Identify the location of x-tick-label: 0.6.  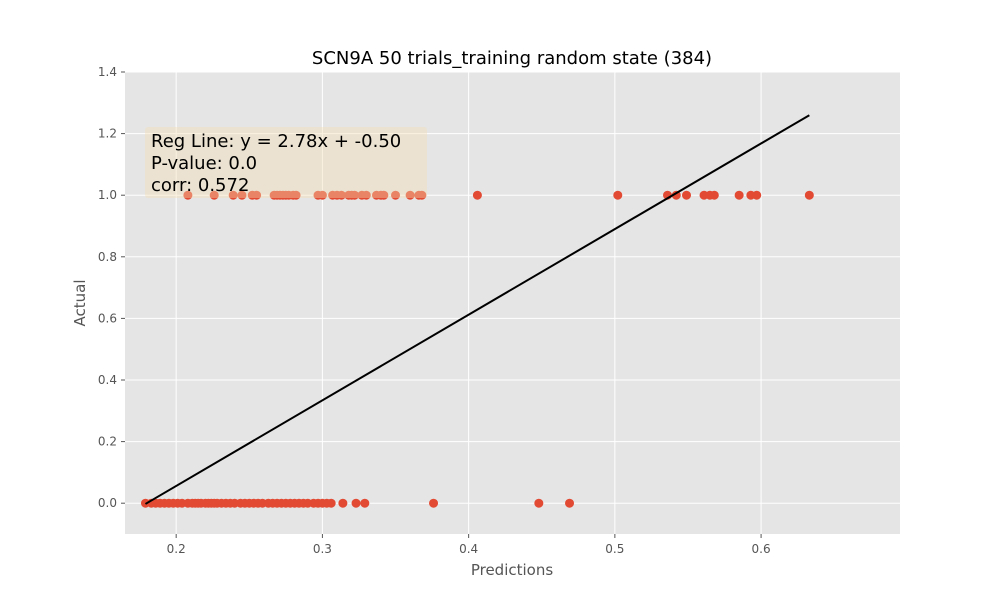
(761, 549).